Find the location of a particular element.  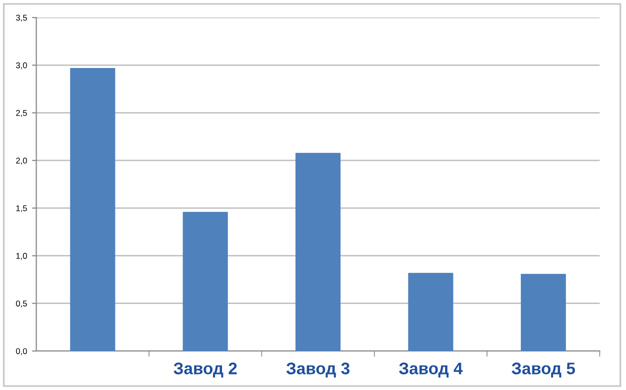

y-tick-label: 2,0 is located at coordinates (21, 161).